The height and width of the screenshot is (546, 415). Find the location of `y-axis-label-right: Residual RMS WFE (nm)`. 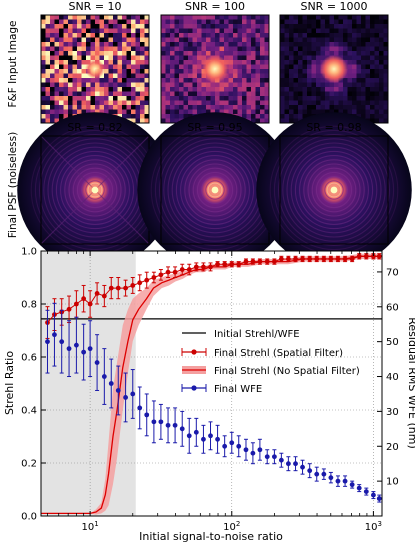

y-axis-label-right: Residual RMS WFE (nm) is located at coordinates (410, 382).